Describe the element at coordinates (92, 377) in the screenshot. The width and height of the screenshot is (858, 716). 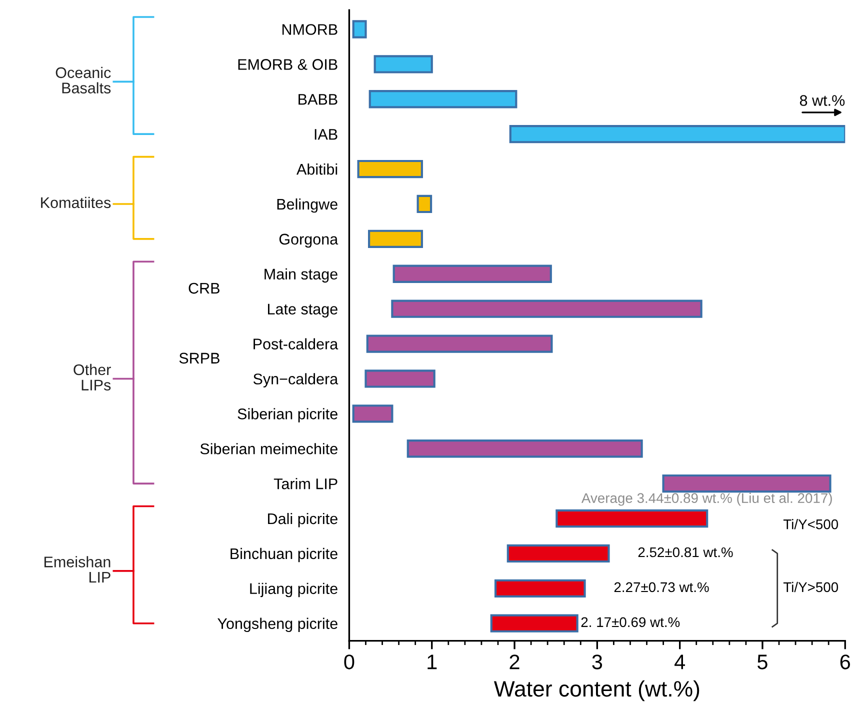
I see `legend-label: Other LIPs` at that location.